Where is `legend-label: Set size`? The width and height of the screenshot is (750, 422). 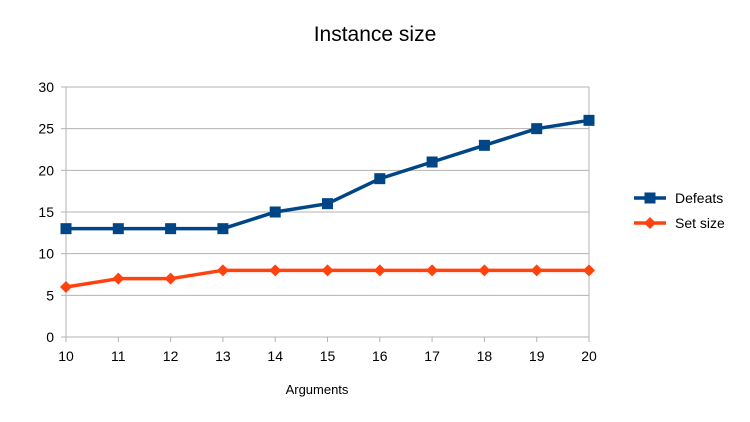 legend-label: Set size is located at coordinates (700, 223).